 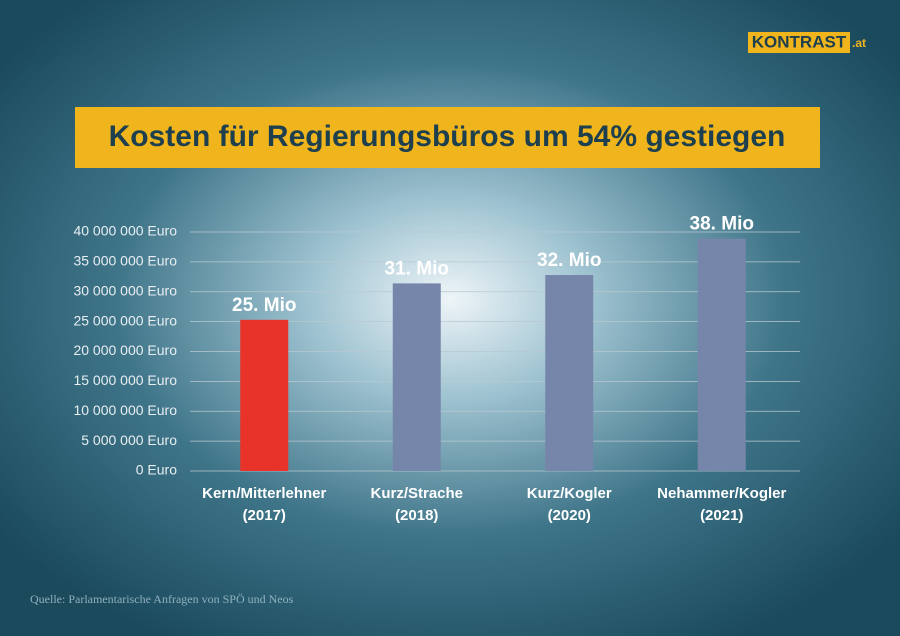 What do you see at coordinates (125, 290) in the screenshot?
I see `y-tick-label: 30 000 000 Euro` at bounding box center [125, 290].